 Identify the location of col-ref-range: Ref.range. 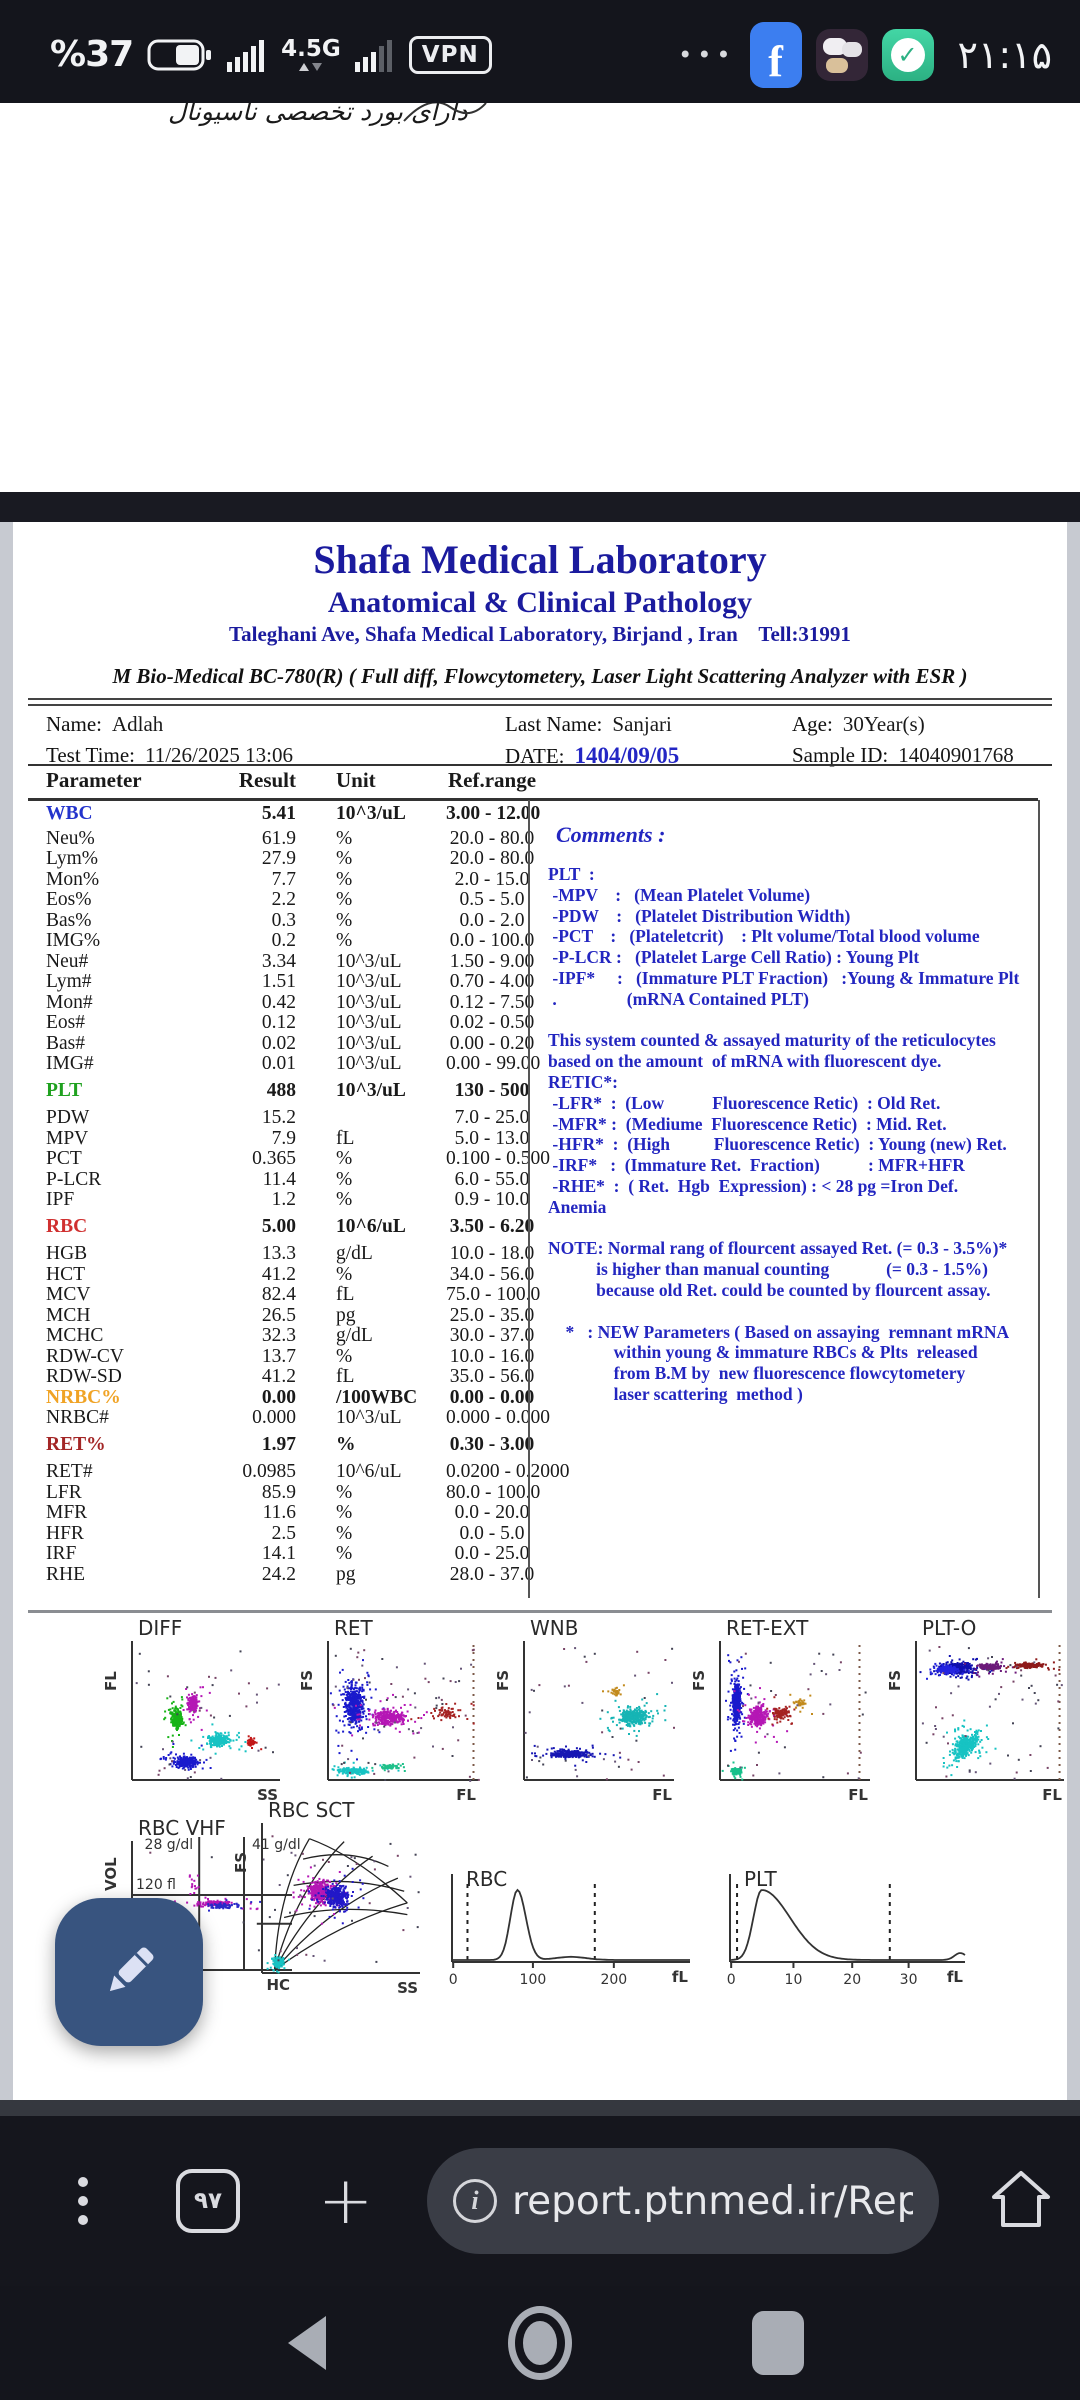
(492, 780).